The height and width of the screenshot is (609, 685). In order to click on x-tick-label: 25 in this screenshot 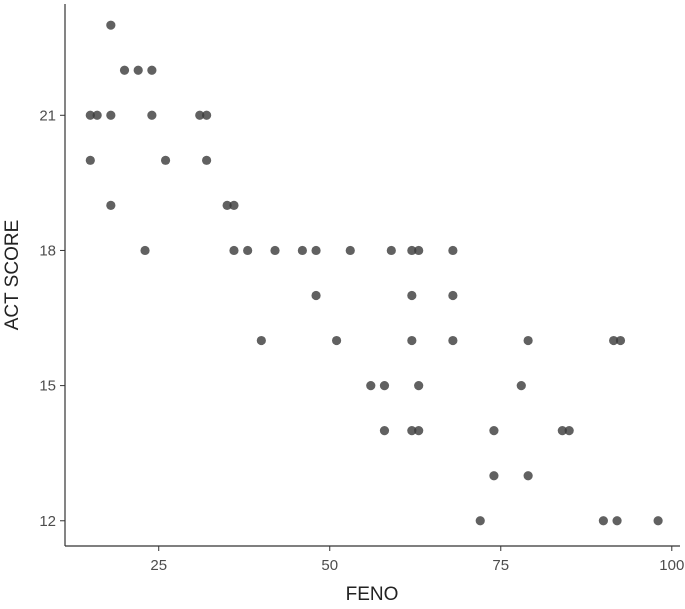, I will do `click(158, 565)`.